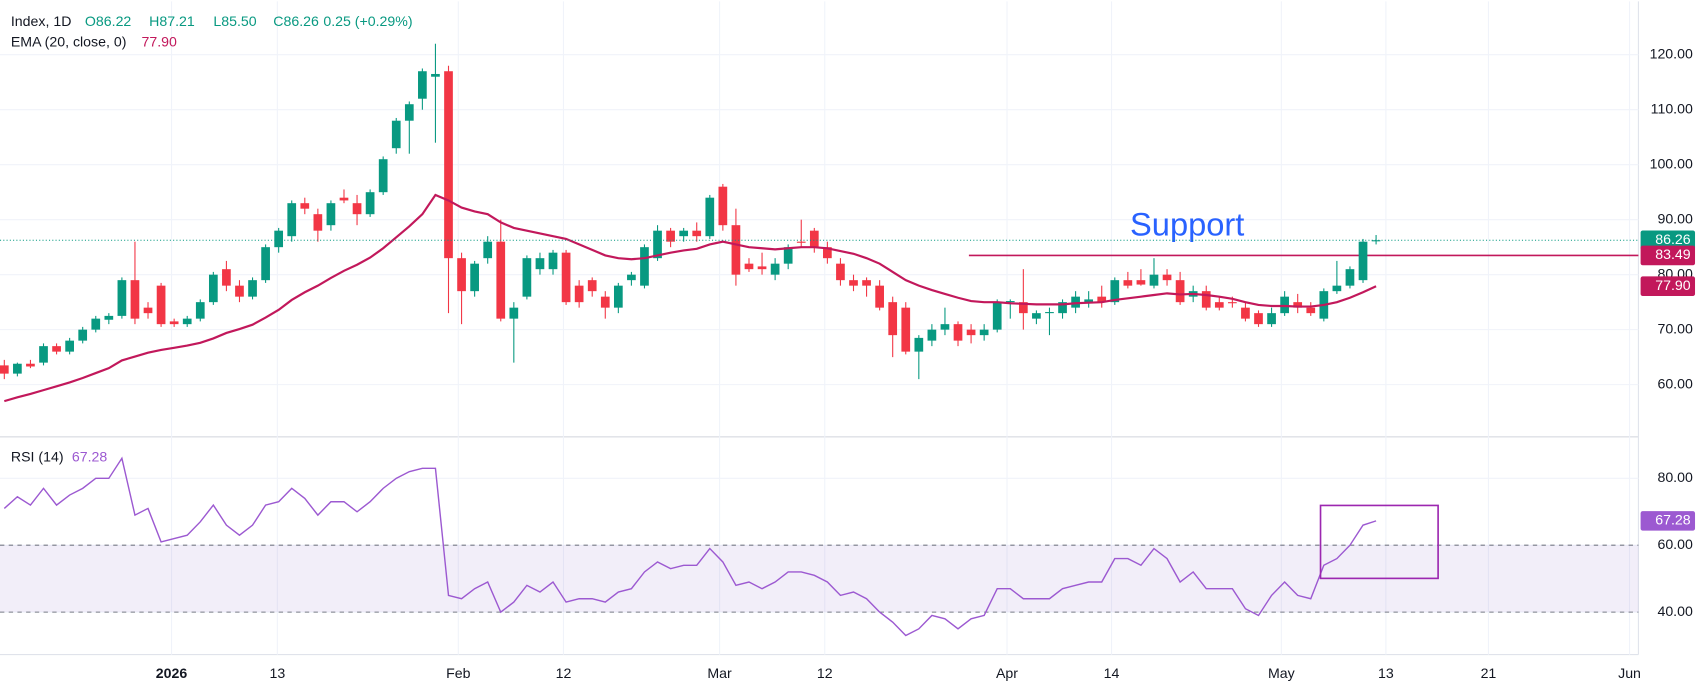  I want to click on y-tick-label: 70.00, so click(1675, 328).